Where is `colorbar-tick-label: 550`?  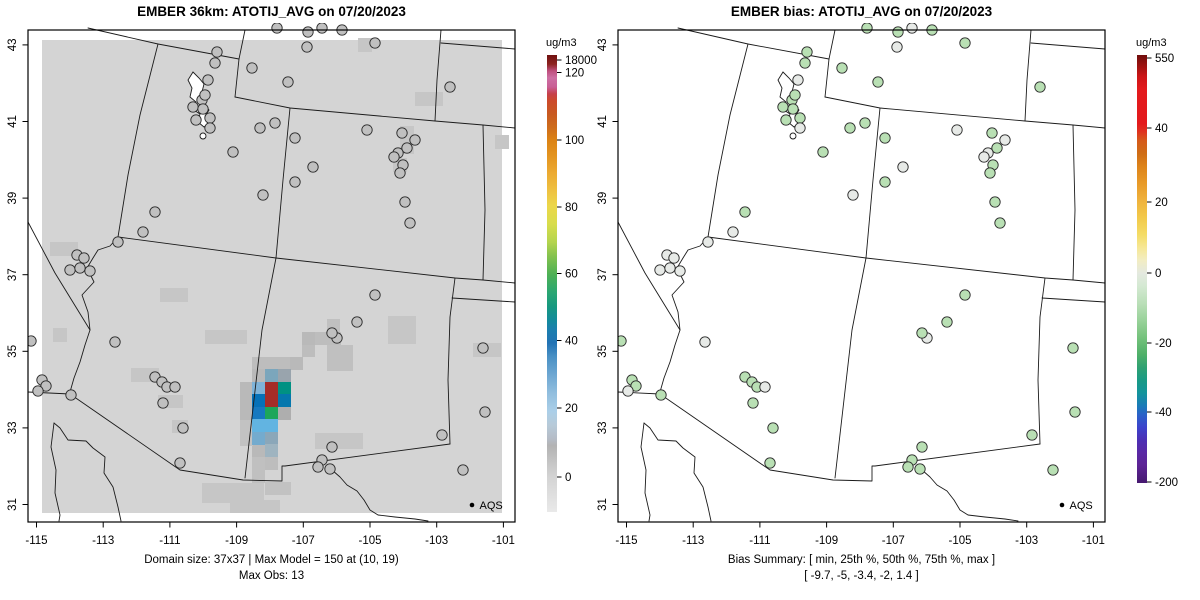 colorbar-tick-label: 550 is located at coordinates (1164, 59).